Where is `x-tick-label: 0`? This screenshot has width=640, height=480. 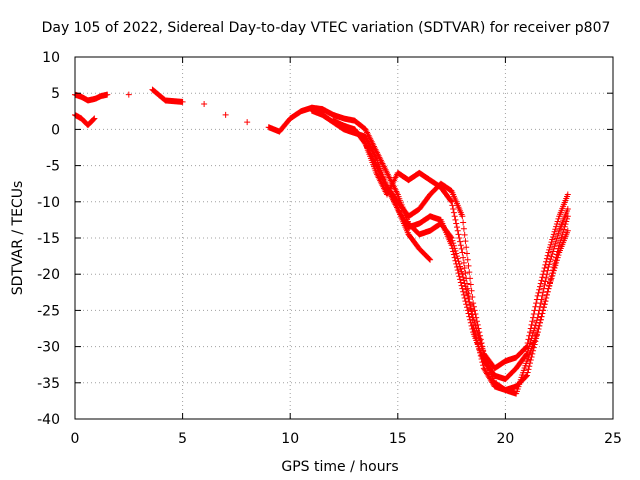 x-tick-label: 0 is located at coordinates (75, 439).